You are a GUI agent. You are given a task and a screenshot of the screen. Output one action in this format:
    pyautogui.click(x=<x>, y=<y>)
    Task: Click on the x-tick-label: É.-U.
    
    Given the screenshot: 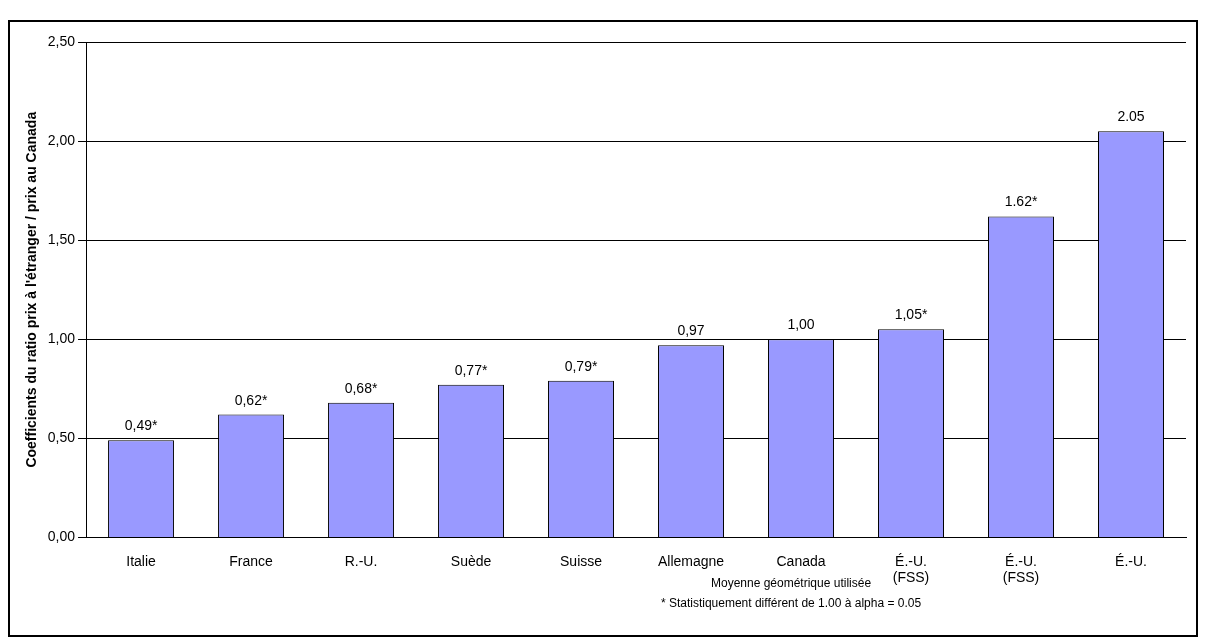 What is the action you would take?
    pyautogui.click(x=1131, y=560)
    